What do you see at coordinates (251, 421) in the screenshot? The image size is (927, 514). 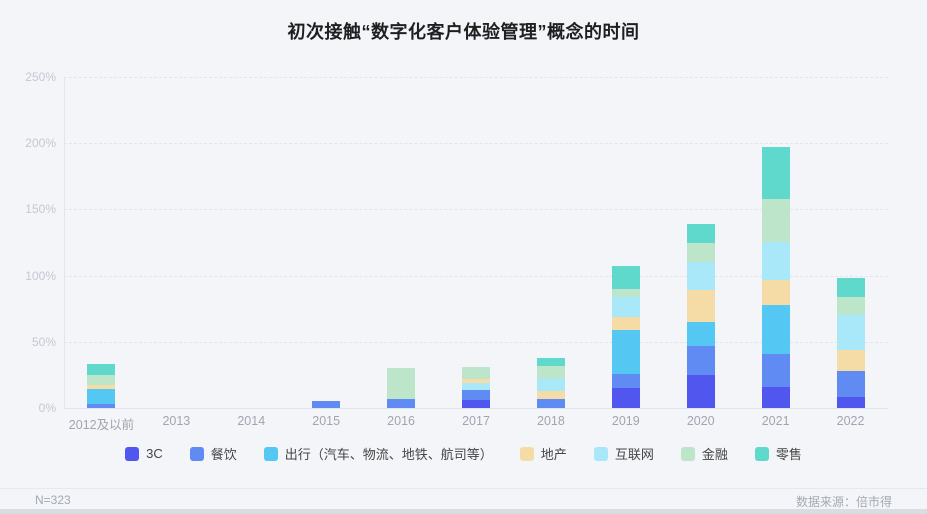 I see `x-tick-label-2014: 2014` at bounding box center [251, 421].